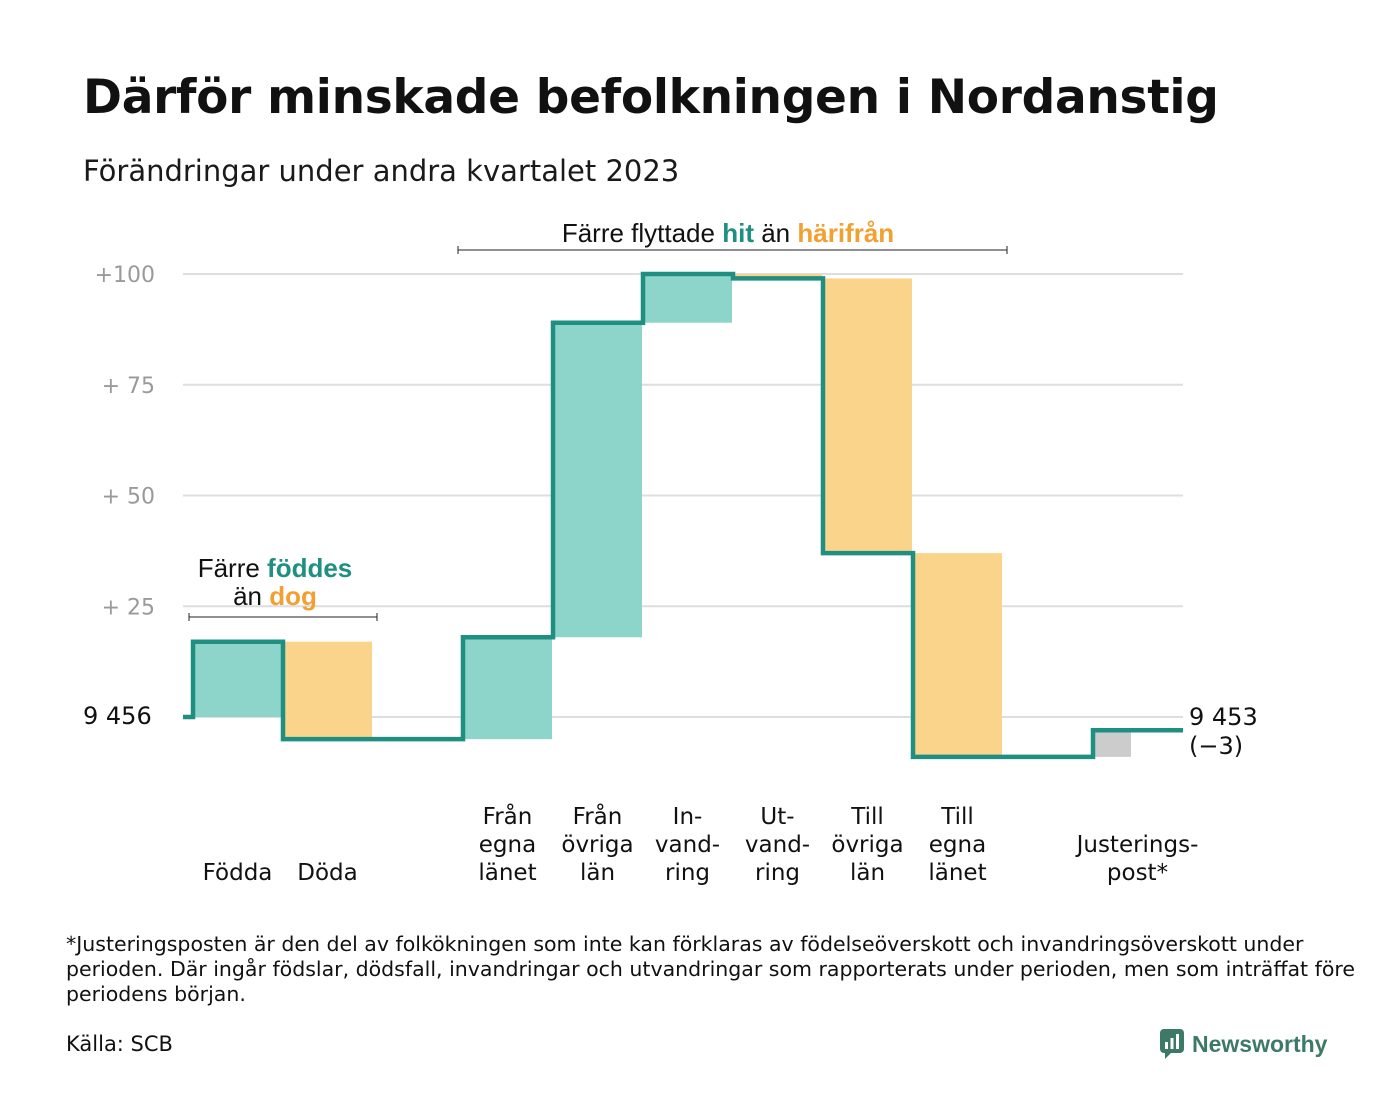 Image resolution: width=1400 pixels, height=1120 pixels. What do you see at coordinates (738, 233) in the screenshot?
I see `annotation-text-teal: hit` at bounding box center [738, 233].